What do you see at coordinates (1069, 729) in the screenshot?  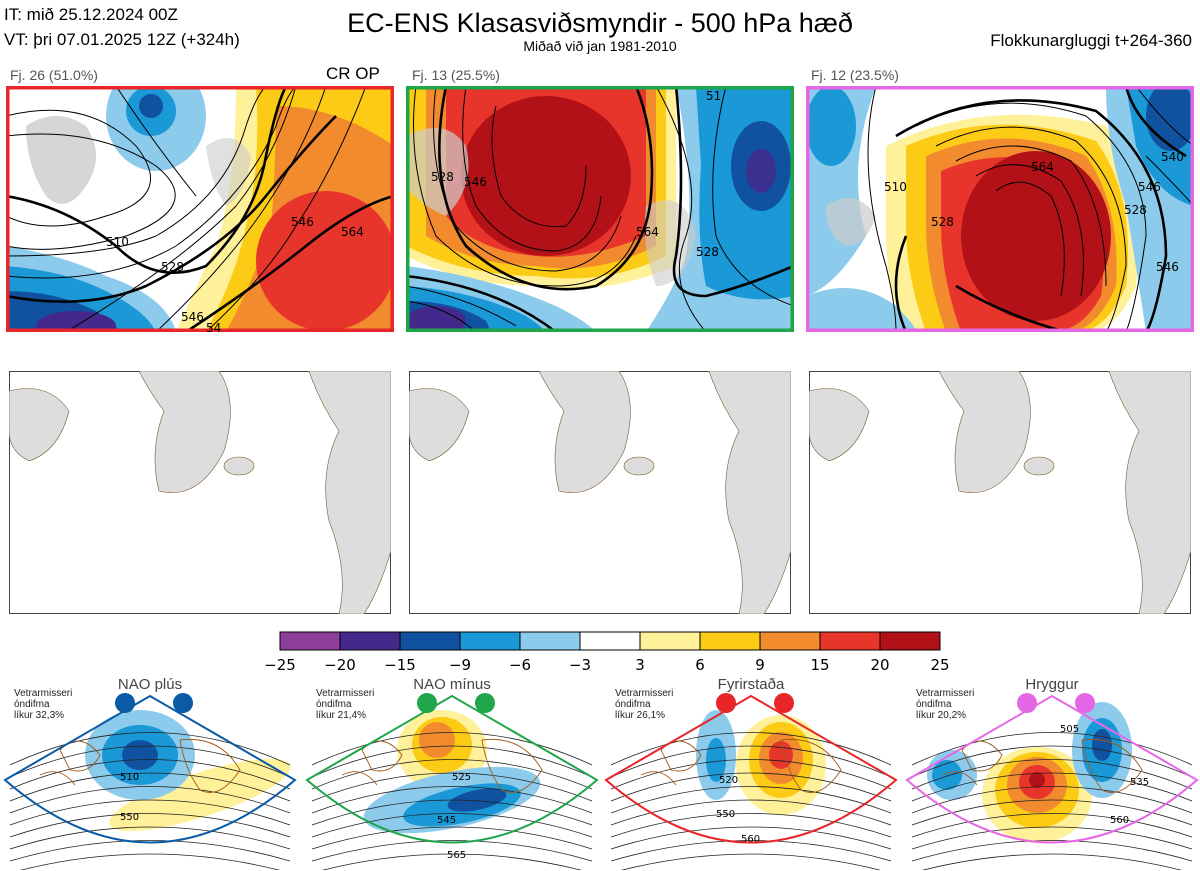 I see `regime-contour-label: 505` at bounding box center [1069, 729].